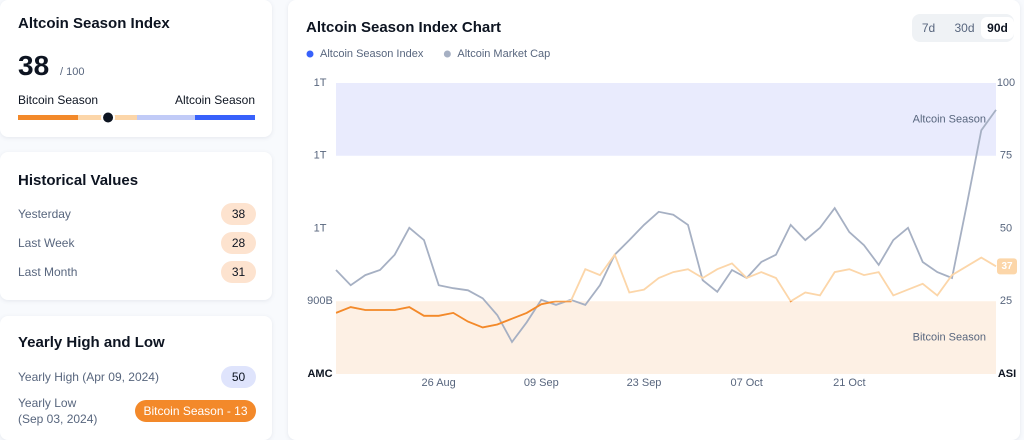  Describe the element at coordinates (997, 28) in the screenshot. I see `range-button: 90d` at that location.